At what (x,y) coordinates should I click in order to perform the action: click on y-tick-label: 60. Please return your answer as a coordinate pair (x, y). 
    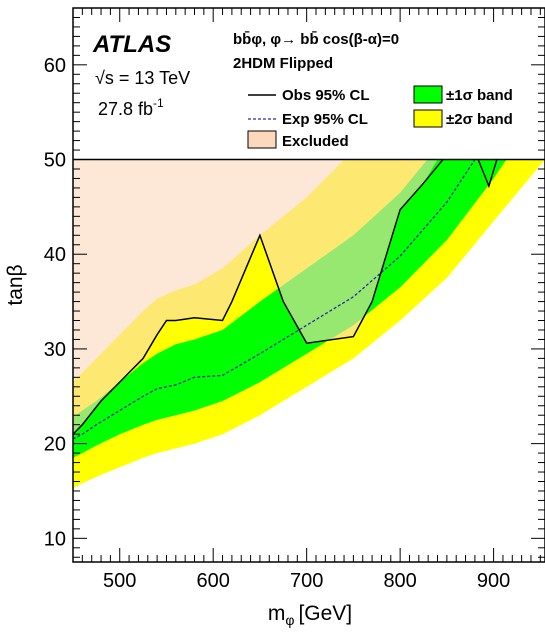
    Looking at the image, I should click on (55, 66).